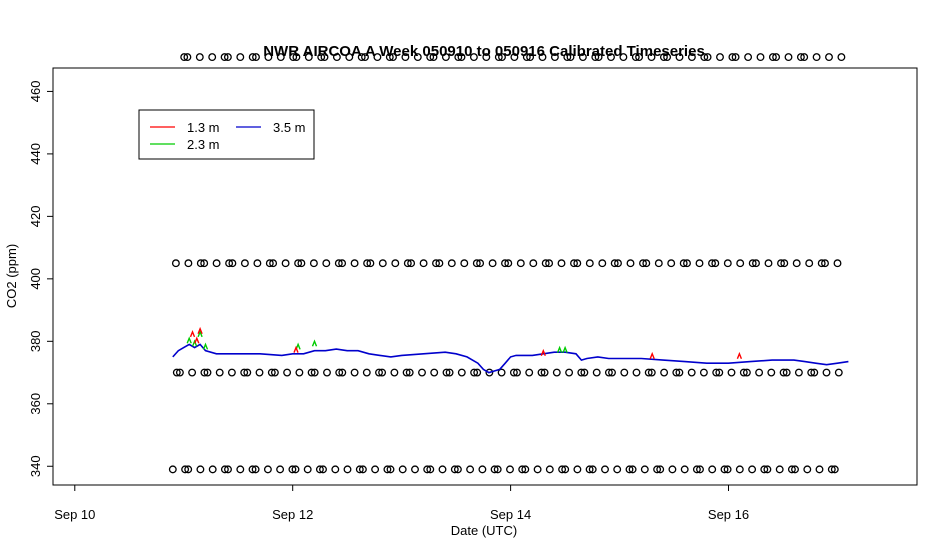 Image resolution: width=936 pixels, height=540 pixels. What do you see at coordinates (728, 514) in the screenshot?
I see `x-tick-label: Sep 16` at bounding box center [728, 514].